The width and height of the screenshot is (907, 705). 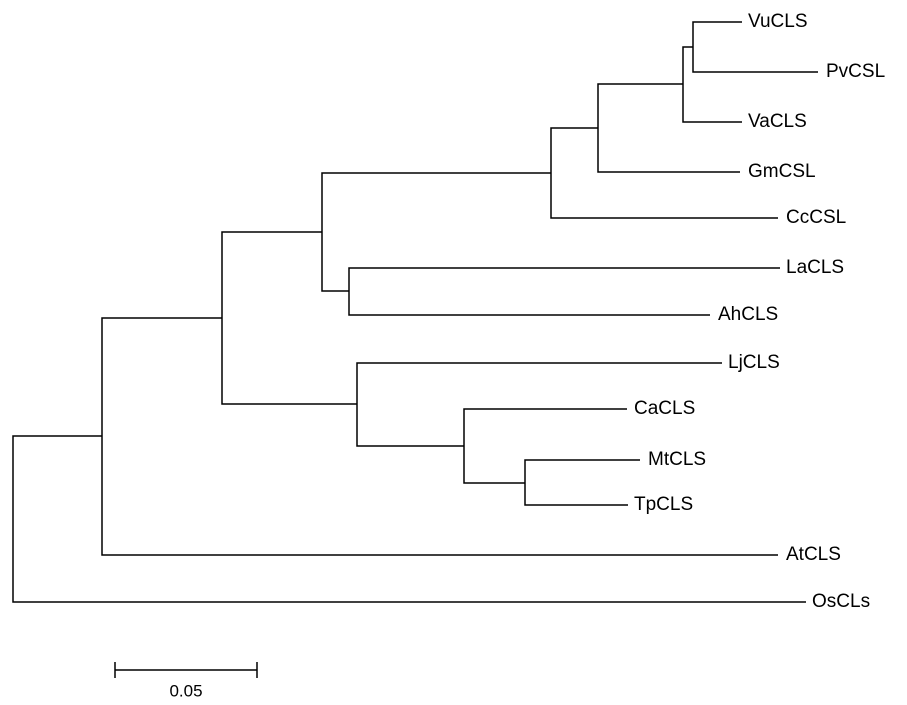 I want to click on leaf-label: VuCLS, so click(x=778, y=21).